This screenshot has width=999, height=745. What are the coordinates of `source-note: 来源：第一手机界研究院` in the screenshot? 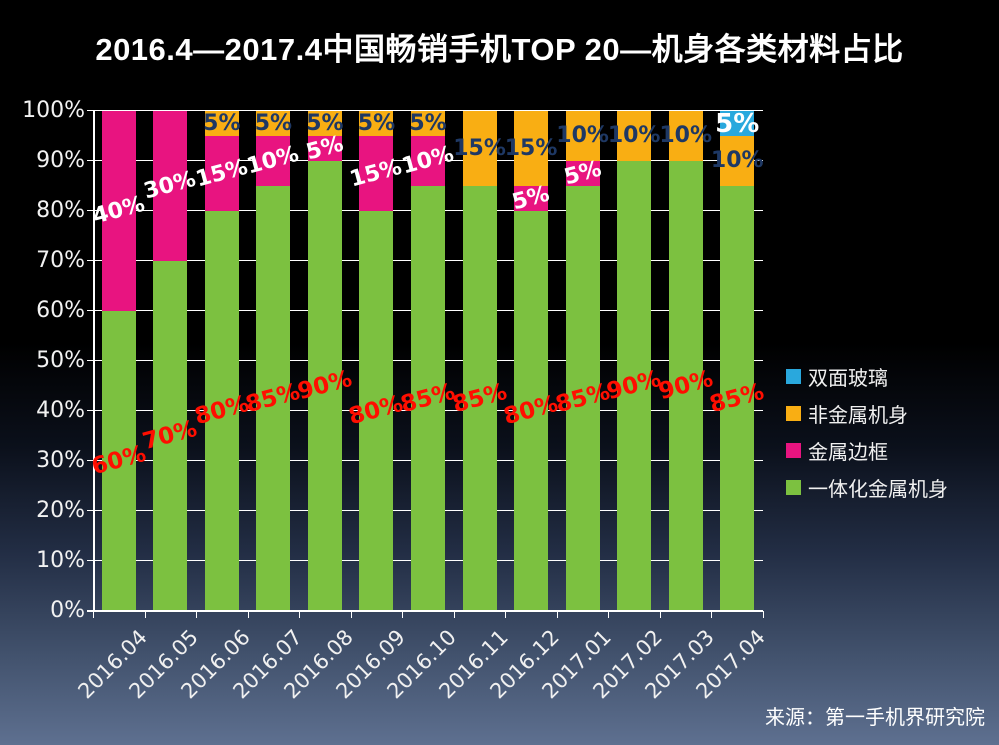 It's located at (875, 717).